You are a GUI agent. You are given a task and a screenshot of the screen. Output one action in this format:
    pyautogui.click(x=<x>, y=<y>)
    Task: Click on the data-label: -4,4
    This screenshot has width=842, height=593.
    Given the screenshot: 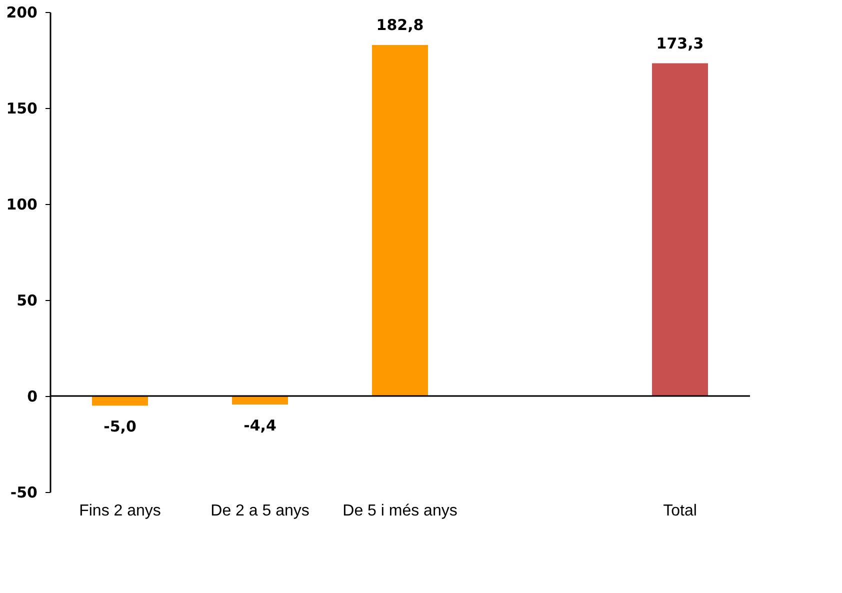 What is the action you would take?
    pyautogui.click(x=260, y=425)
    